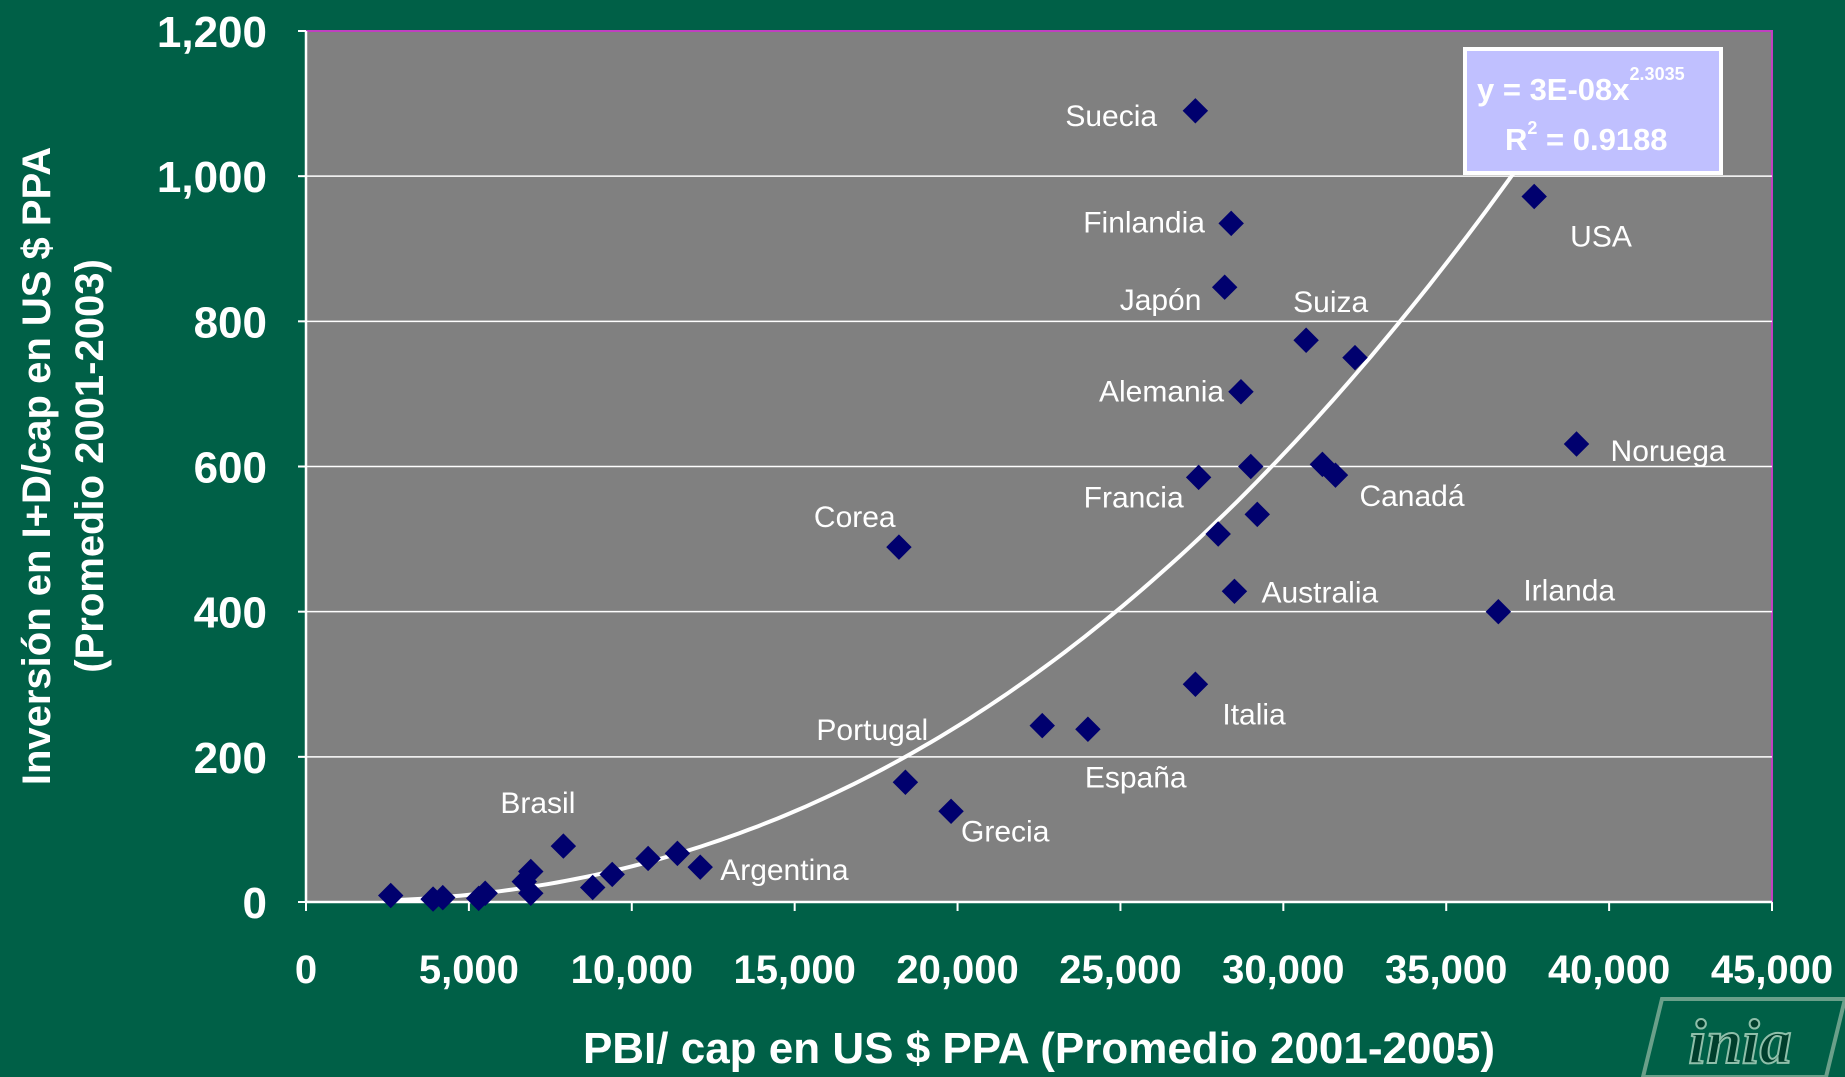 This screenshot has height=1077, width=1845. Describe the element at coordinates (632, 970) in the screenshot. I see `x-tick-label: 10,000` at that location.